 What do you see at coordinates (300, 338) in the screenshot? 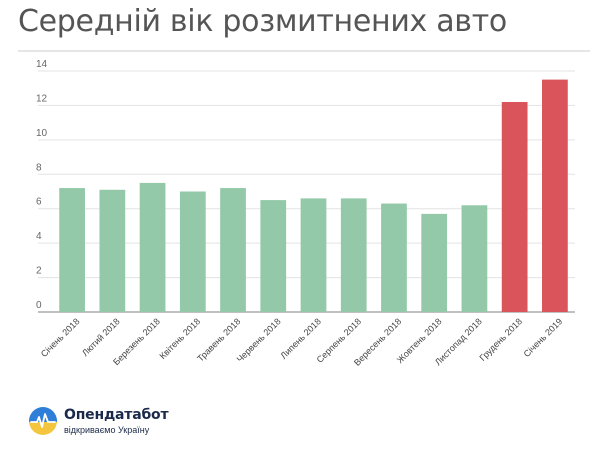
I see `x-tick-label: Липень 2018` at bounding box center [300, 338].